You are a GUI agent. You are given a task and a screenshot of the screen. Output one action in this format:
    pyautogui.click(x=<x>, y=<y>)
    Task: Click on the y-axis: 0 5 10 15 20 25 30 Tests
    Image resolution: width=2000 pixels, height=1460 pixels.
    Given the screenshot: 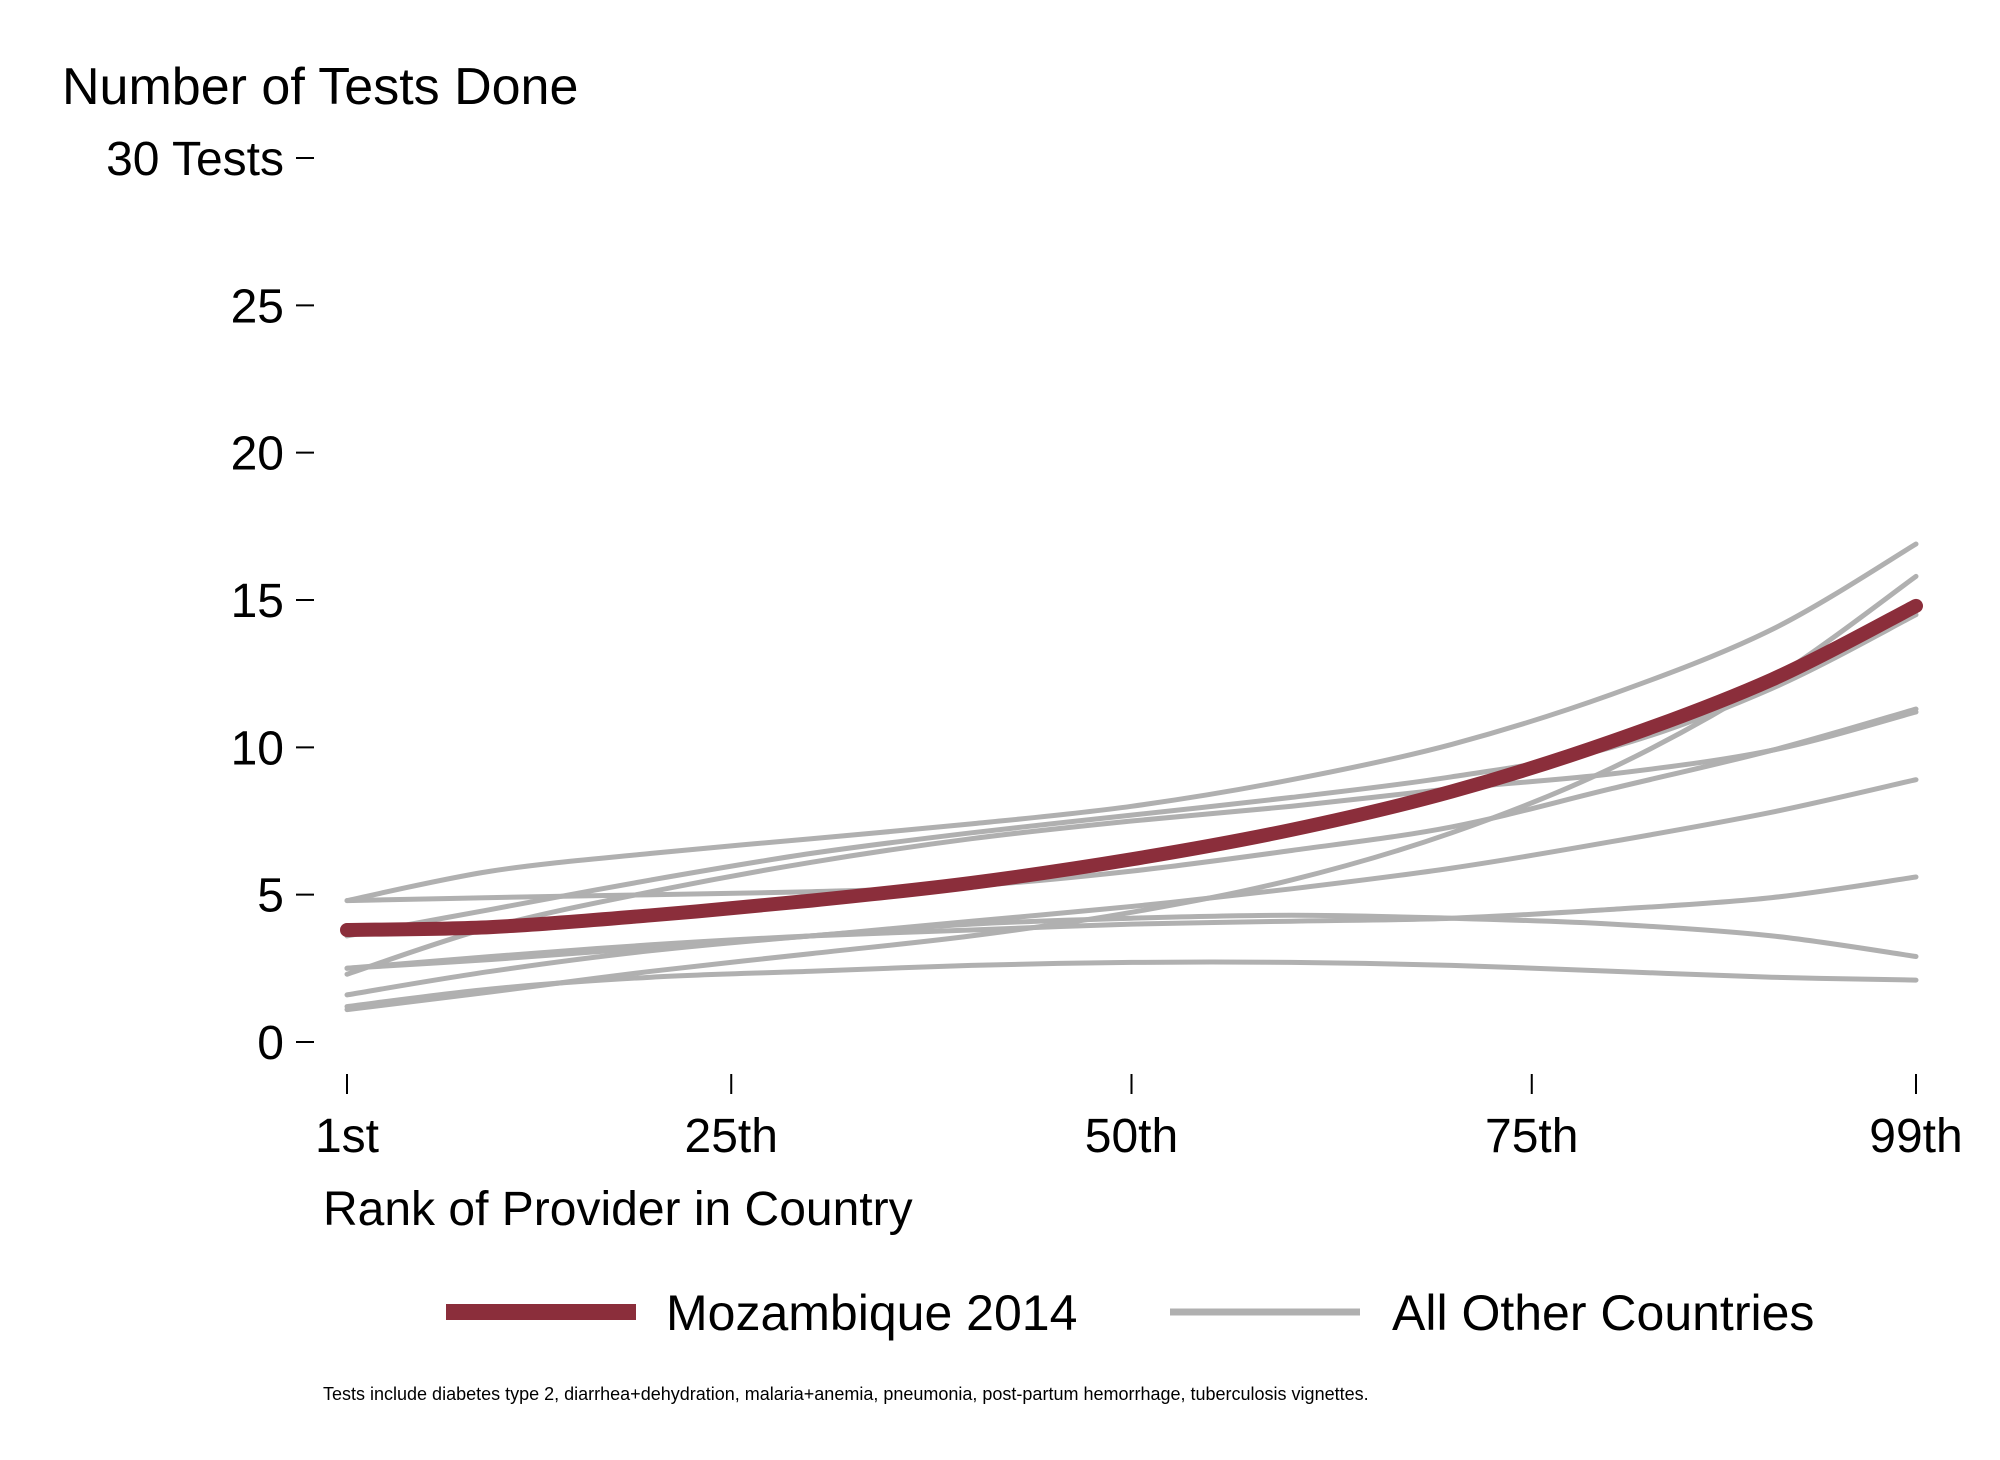 What is the action you would take?
    pyautogui.click(x=210, y=601)
    